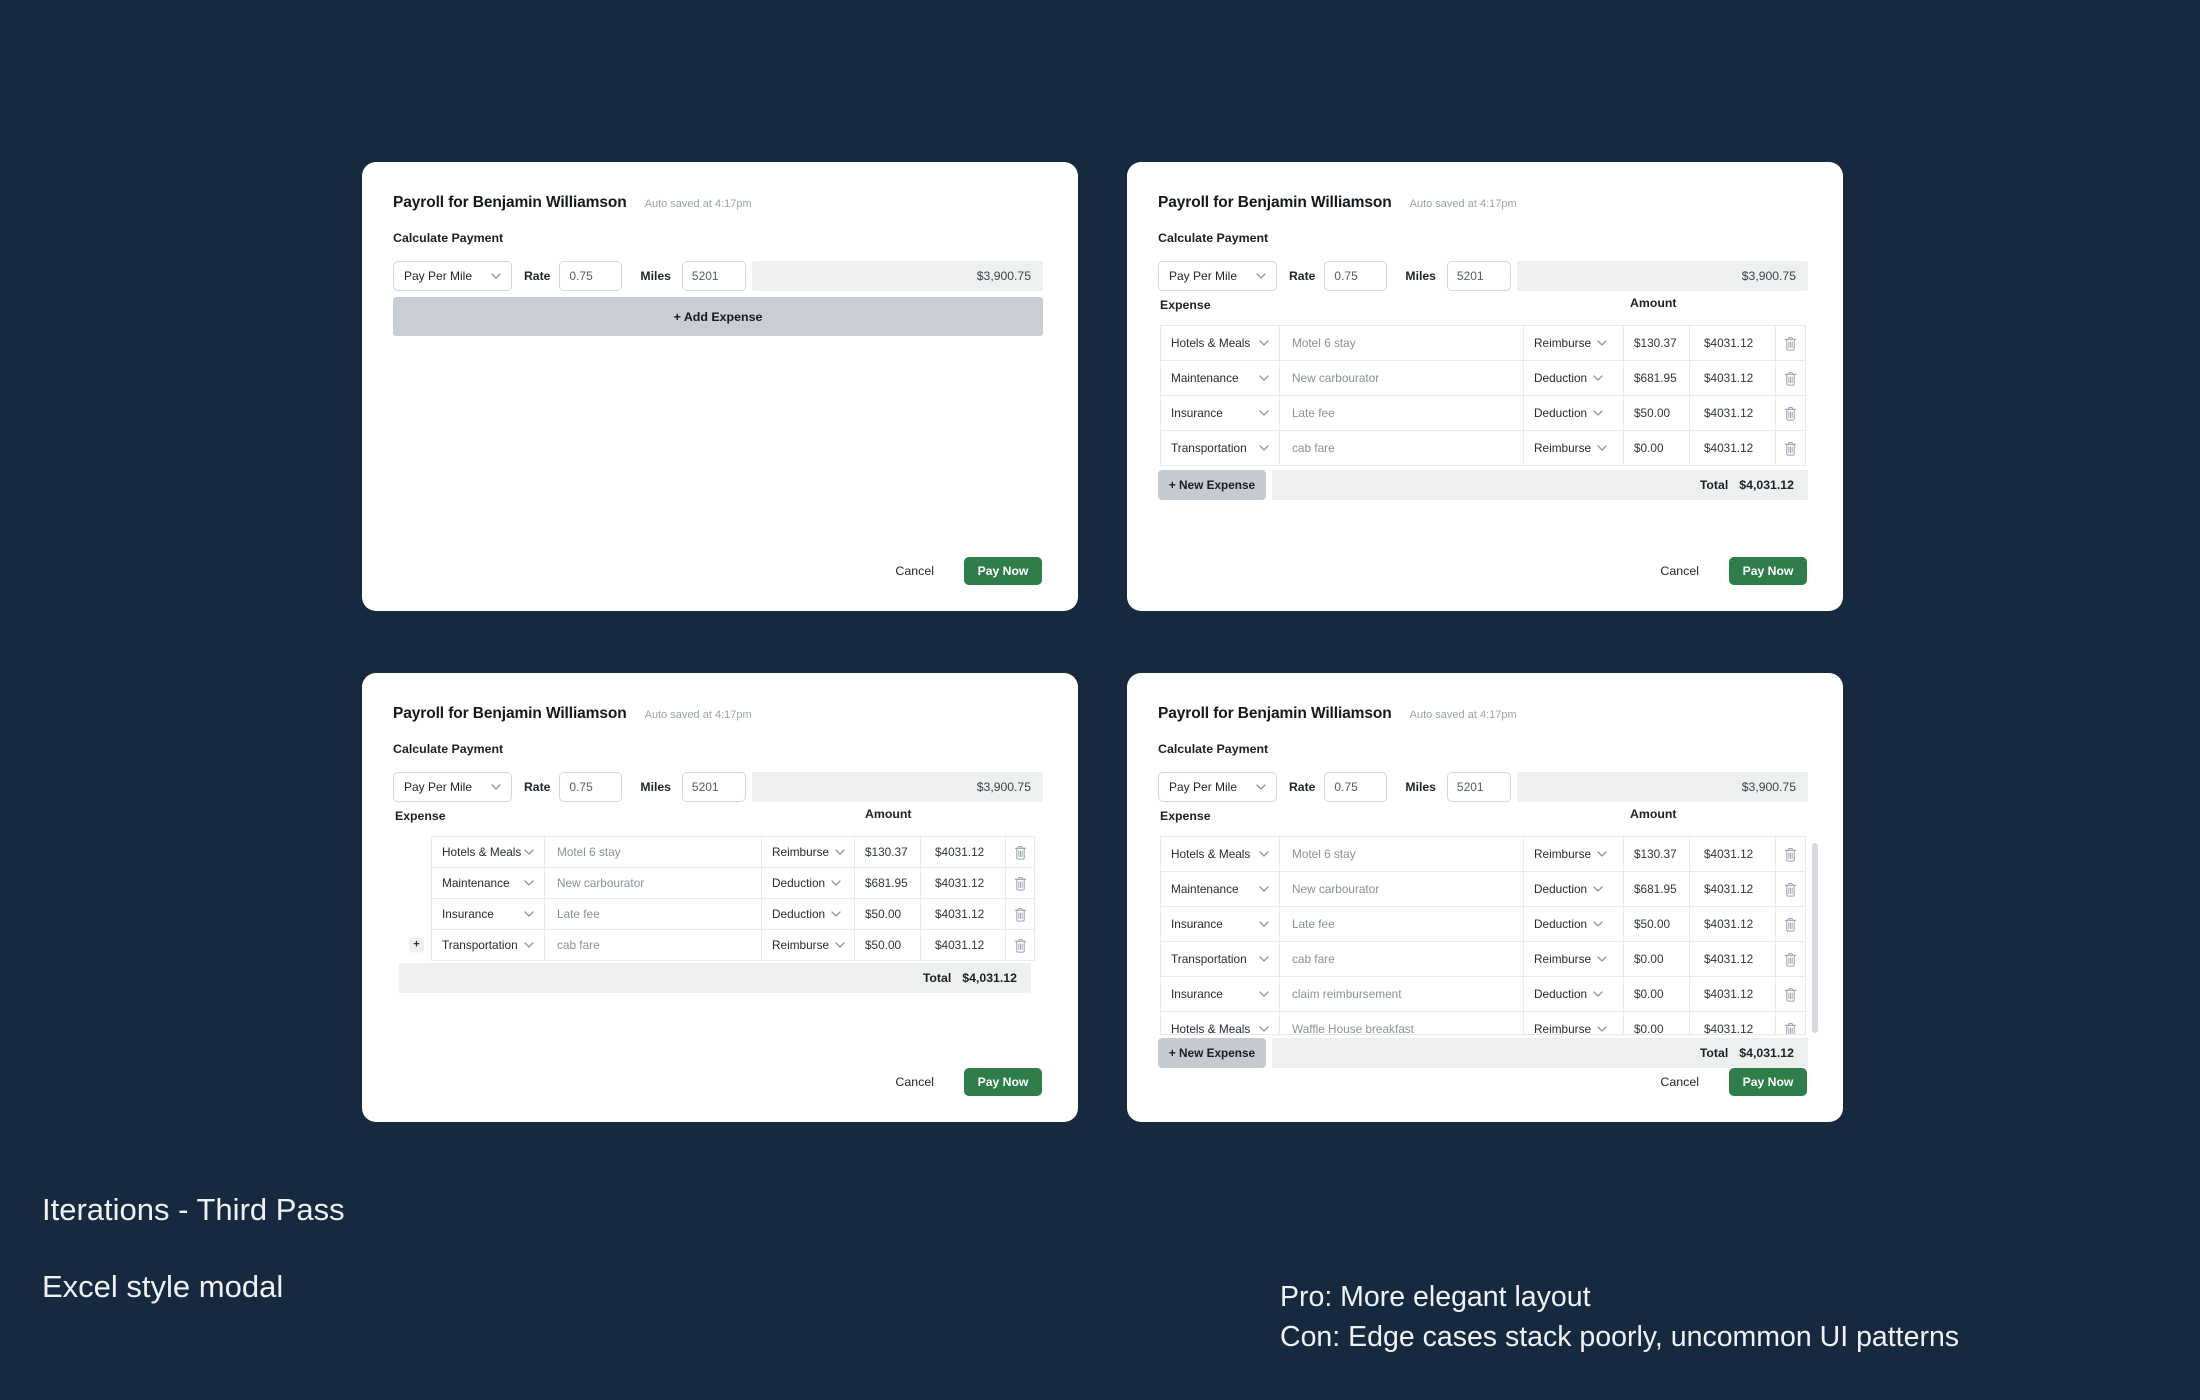 Image resolution: width=2200 pixels, height=1400 pixels. What do you see at coordinates (718, 316) in the screenshot?
I see `add-expense-button: + Add Expense` at bounding box center [718, 316].